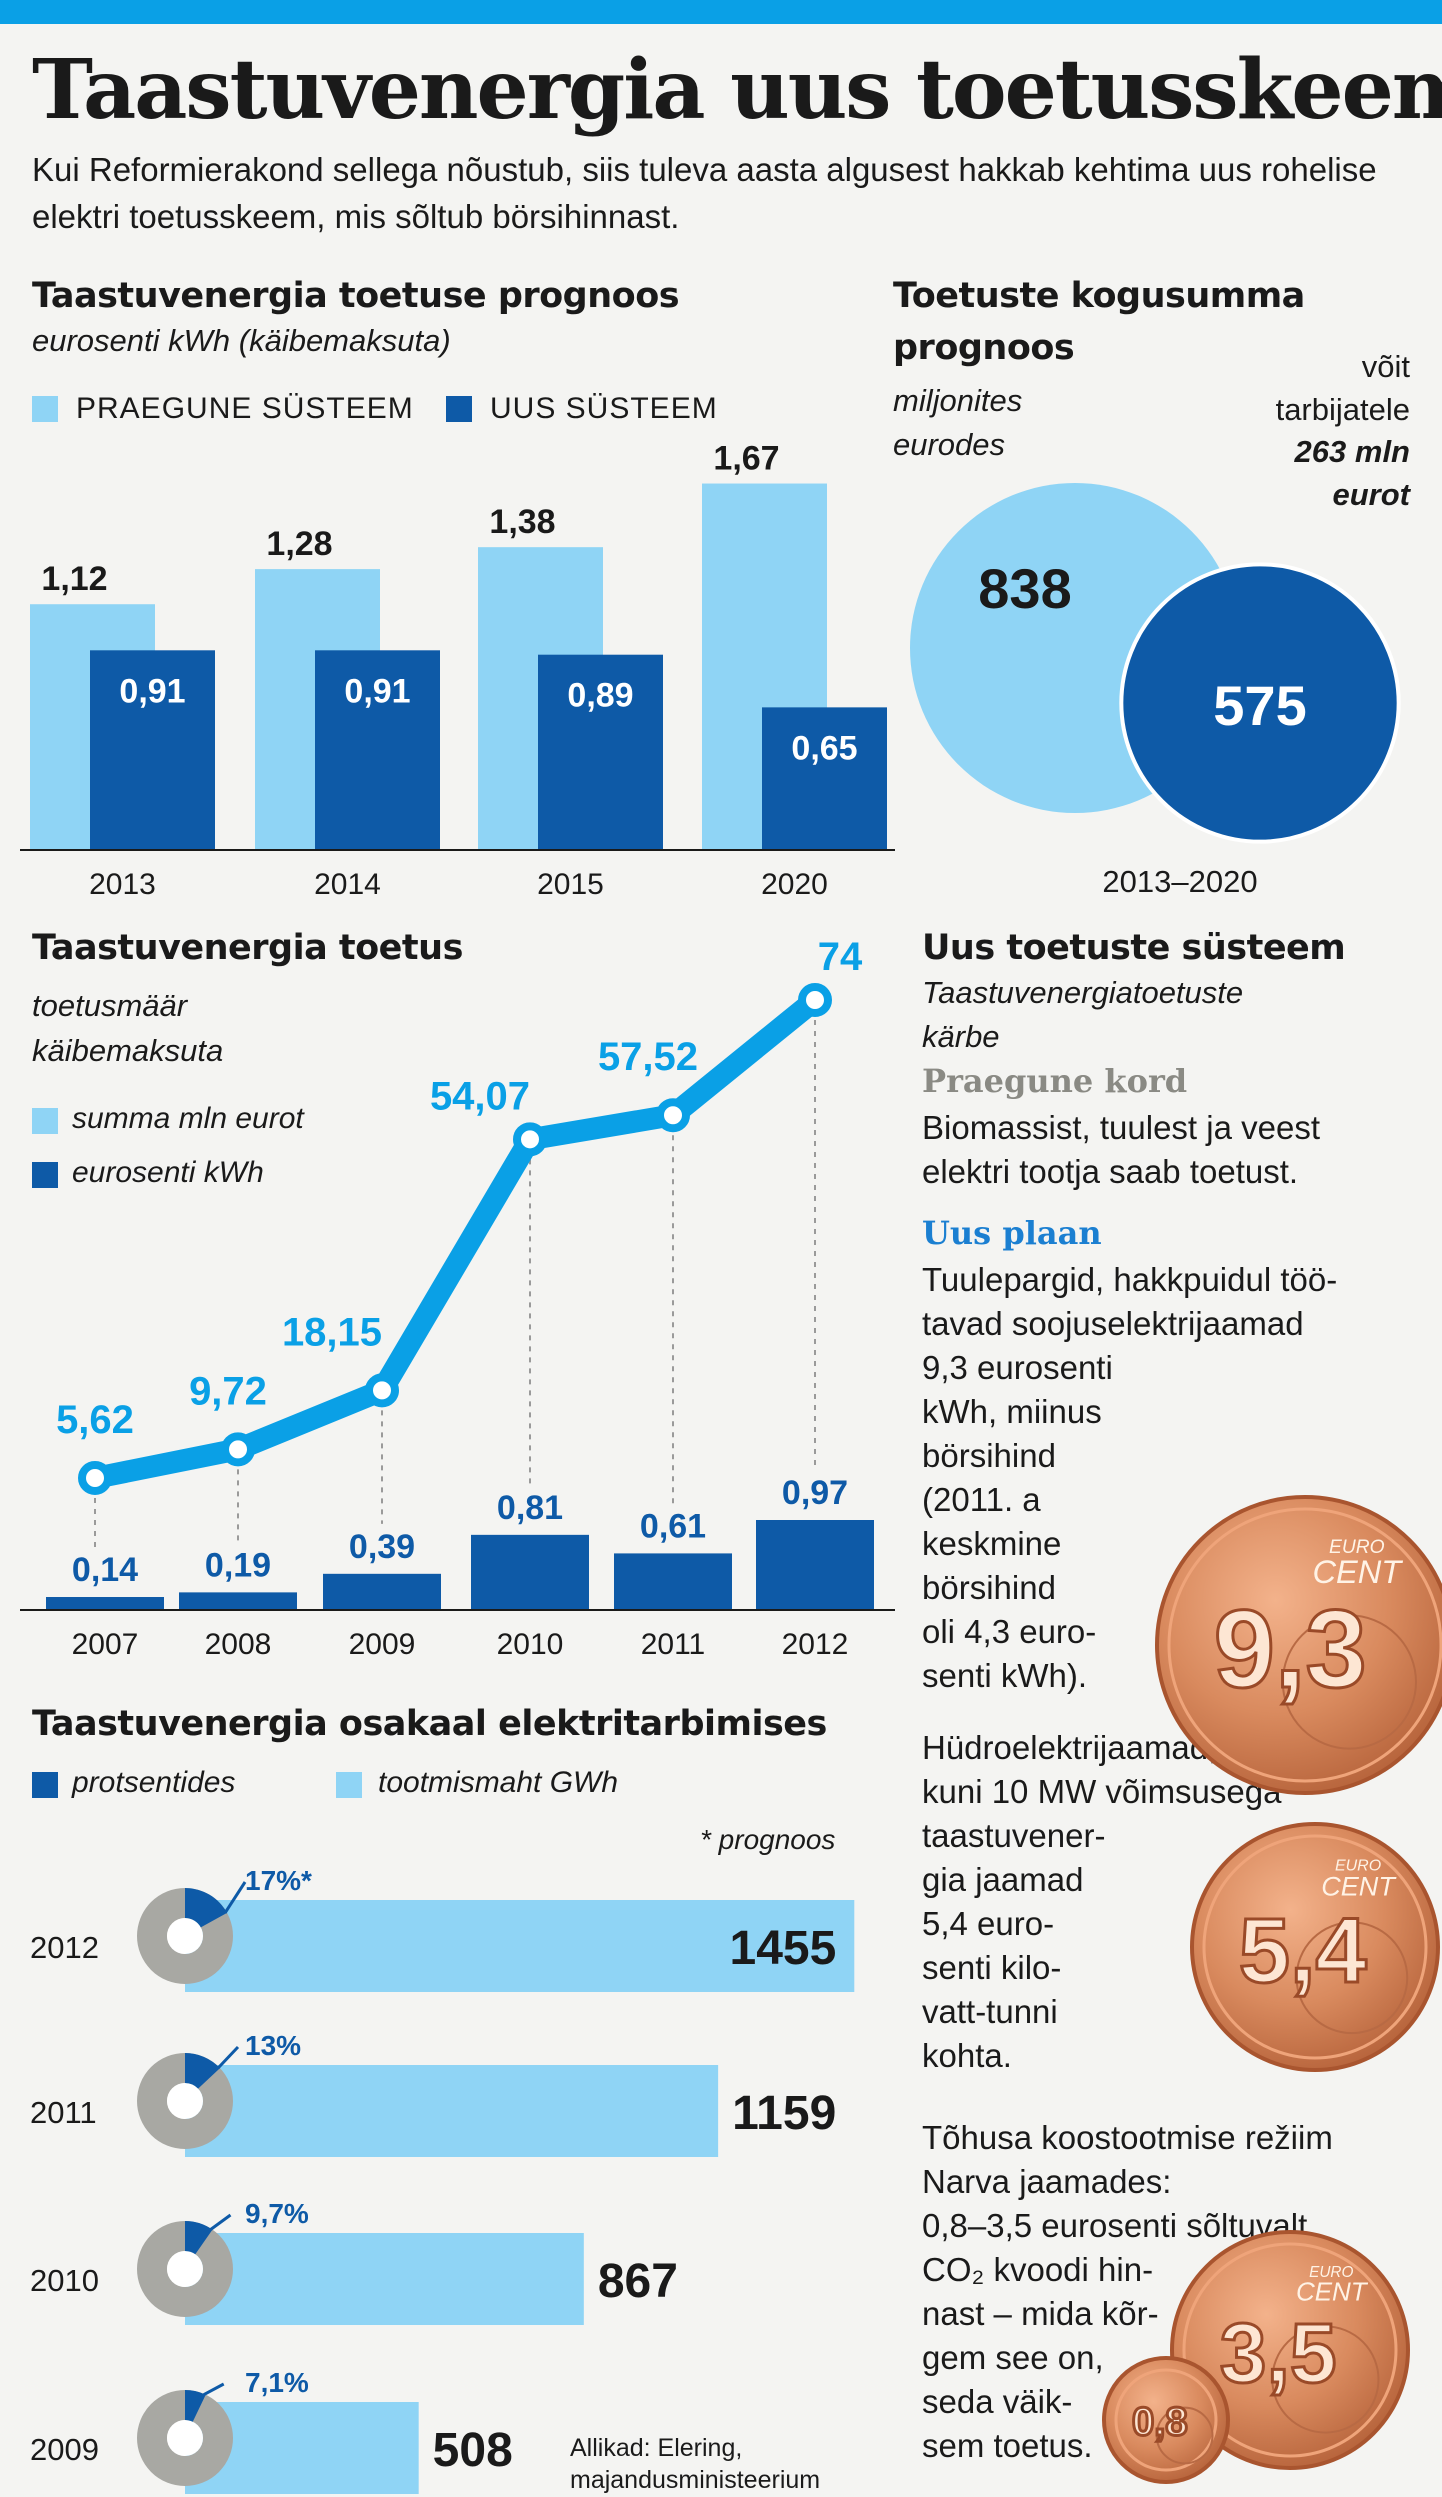 The image size is (1442, 2497). What do you see at coordinates (238, 1601) in the screenshot?
I see `rate-bar-2008` at bounding box center [238, 1601].